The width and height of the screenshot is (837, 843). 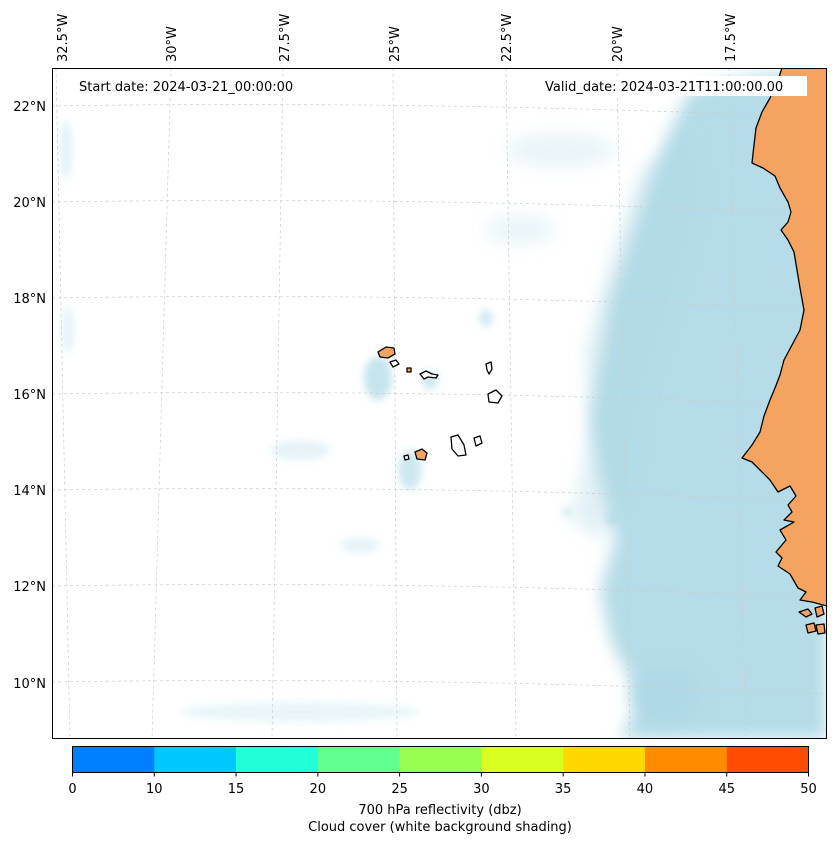 What do you see at coordinates (29, 299) in the screenshot?
I see `lat-label-18: 18°N` at bounding box center [29, 299].